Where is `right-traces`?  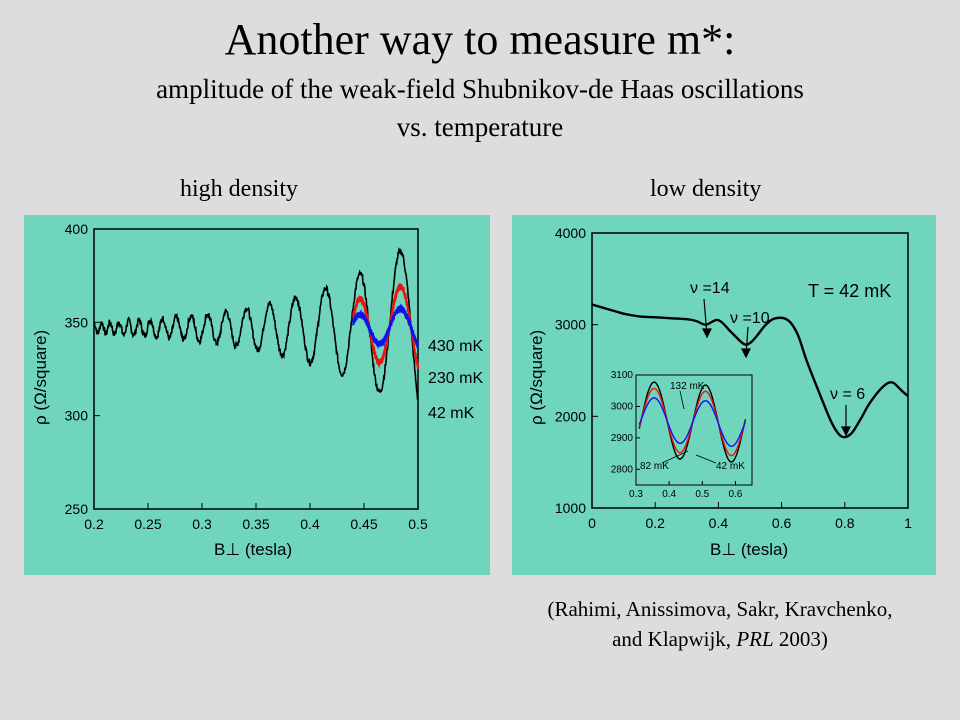
right-traces is located at coordinates (750, 371).